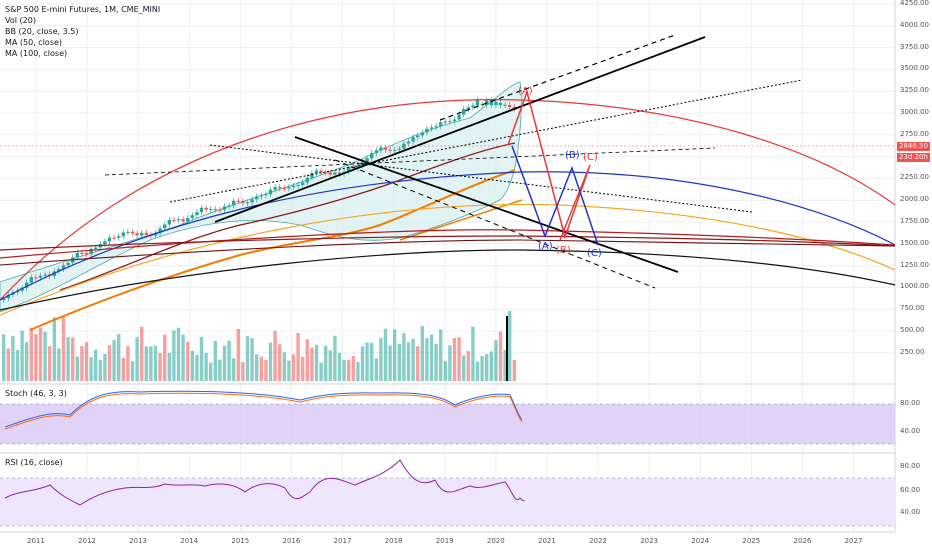 The image size is (932, 550). I want to click on time-tick: 2023, so click(649, 541).